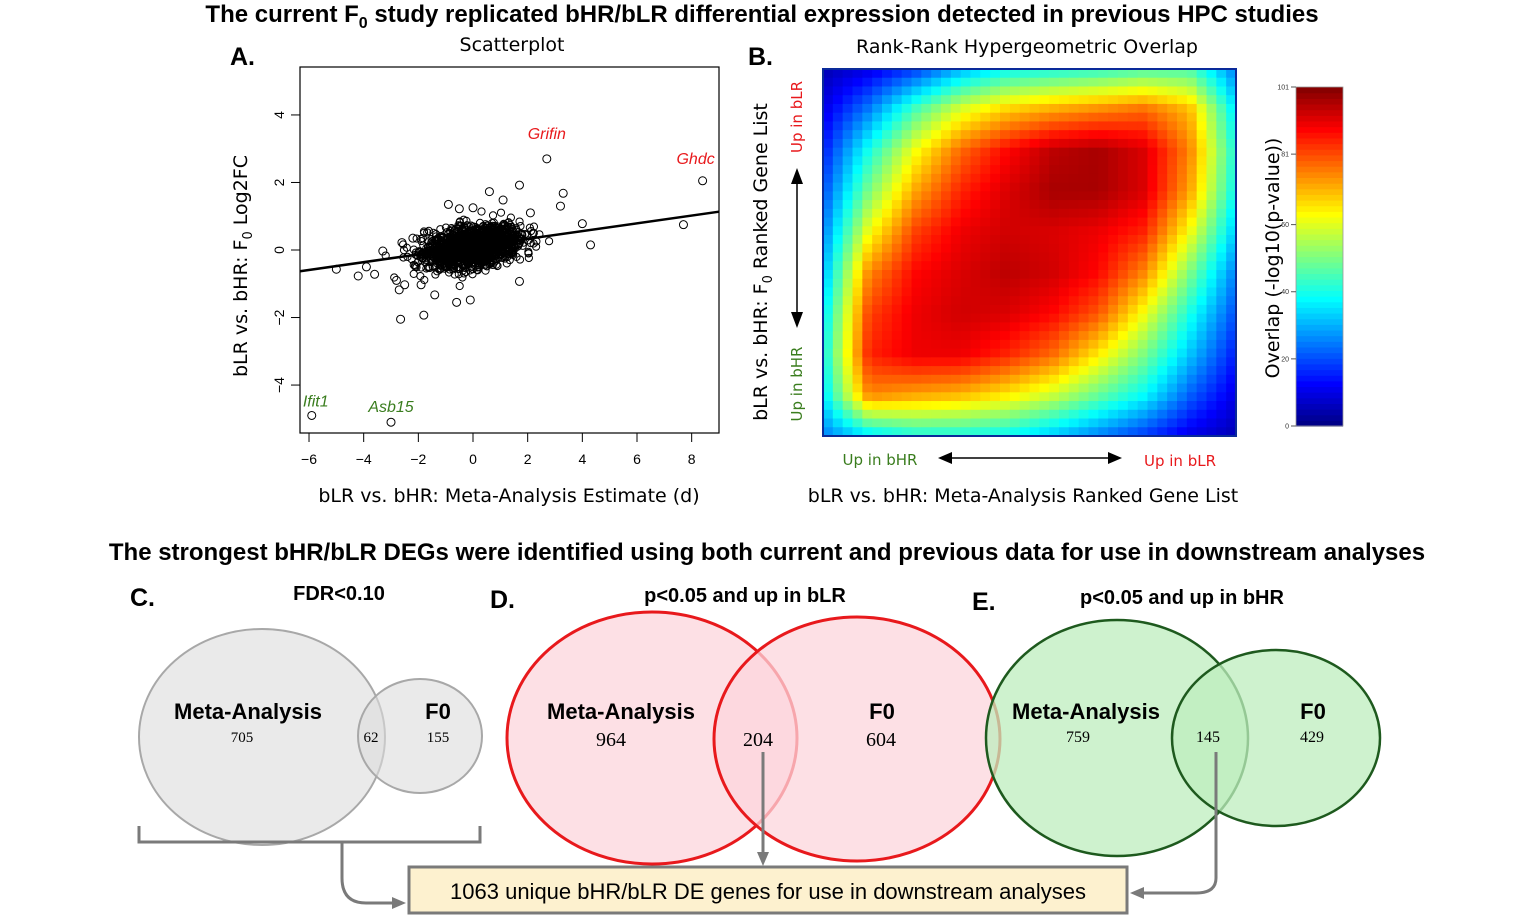 This screenshot has width=1535, height=918. Describe the element at coordinates (509, 241) in the screenshot. I see `regression-line` at that location.